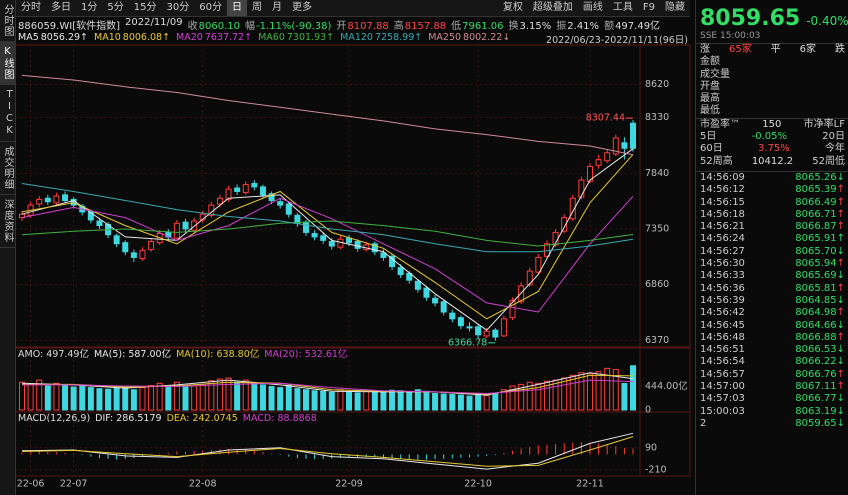 Image resolution: width=848 pixels, height=495 pixels. What do you see at coordinates (327, 451) in the screenshot?
I see `indicator-line` at bounding box center [327, 451].